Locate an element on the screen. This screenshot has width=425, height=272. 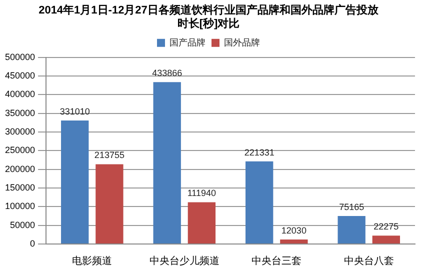
y-tick-label: 500000 is located at coordinates (20, 57).